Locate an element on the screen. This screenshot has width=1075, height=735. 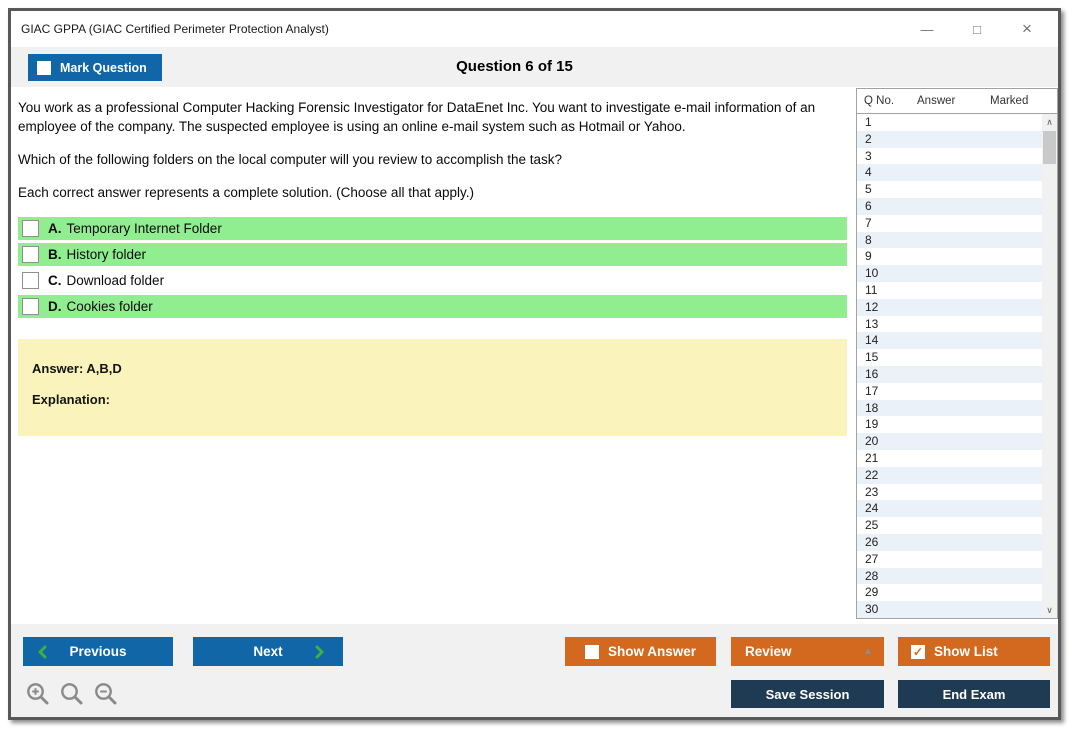
answer-option-row: A. Temporary Internet Folder is located at coordinates (432, 228).